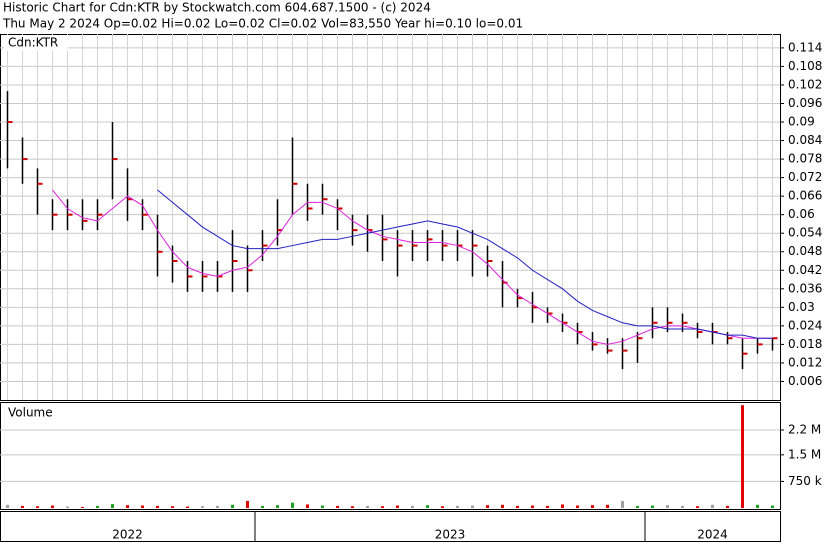  I want to click on y-tick-label: 0.006, so click(805, 381).